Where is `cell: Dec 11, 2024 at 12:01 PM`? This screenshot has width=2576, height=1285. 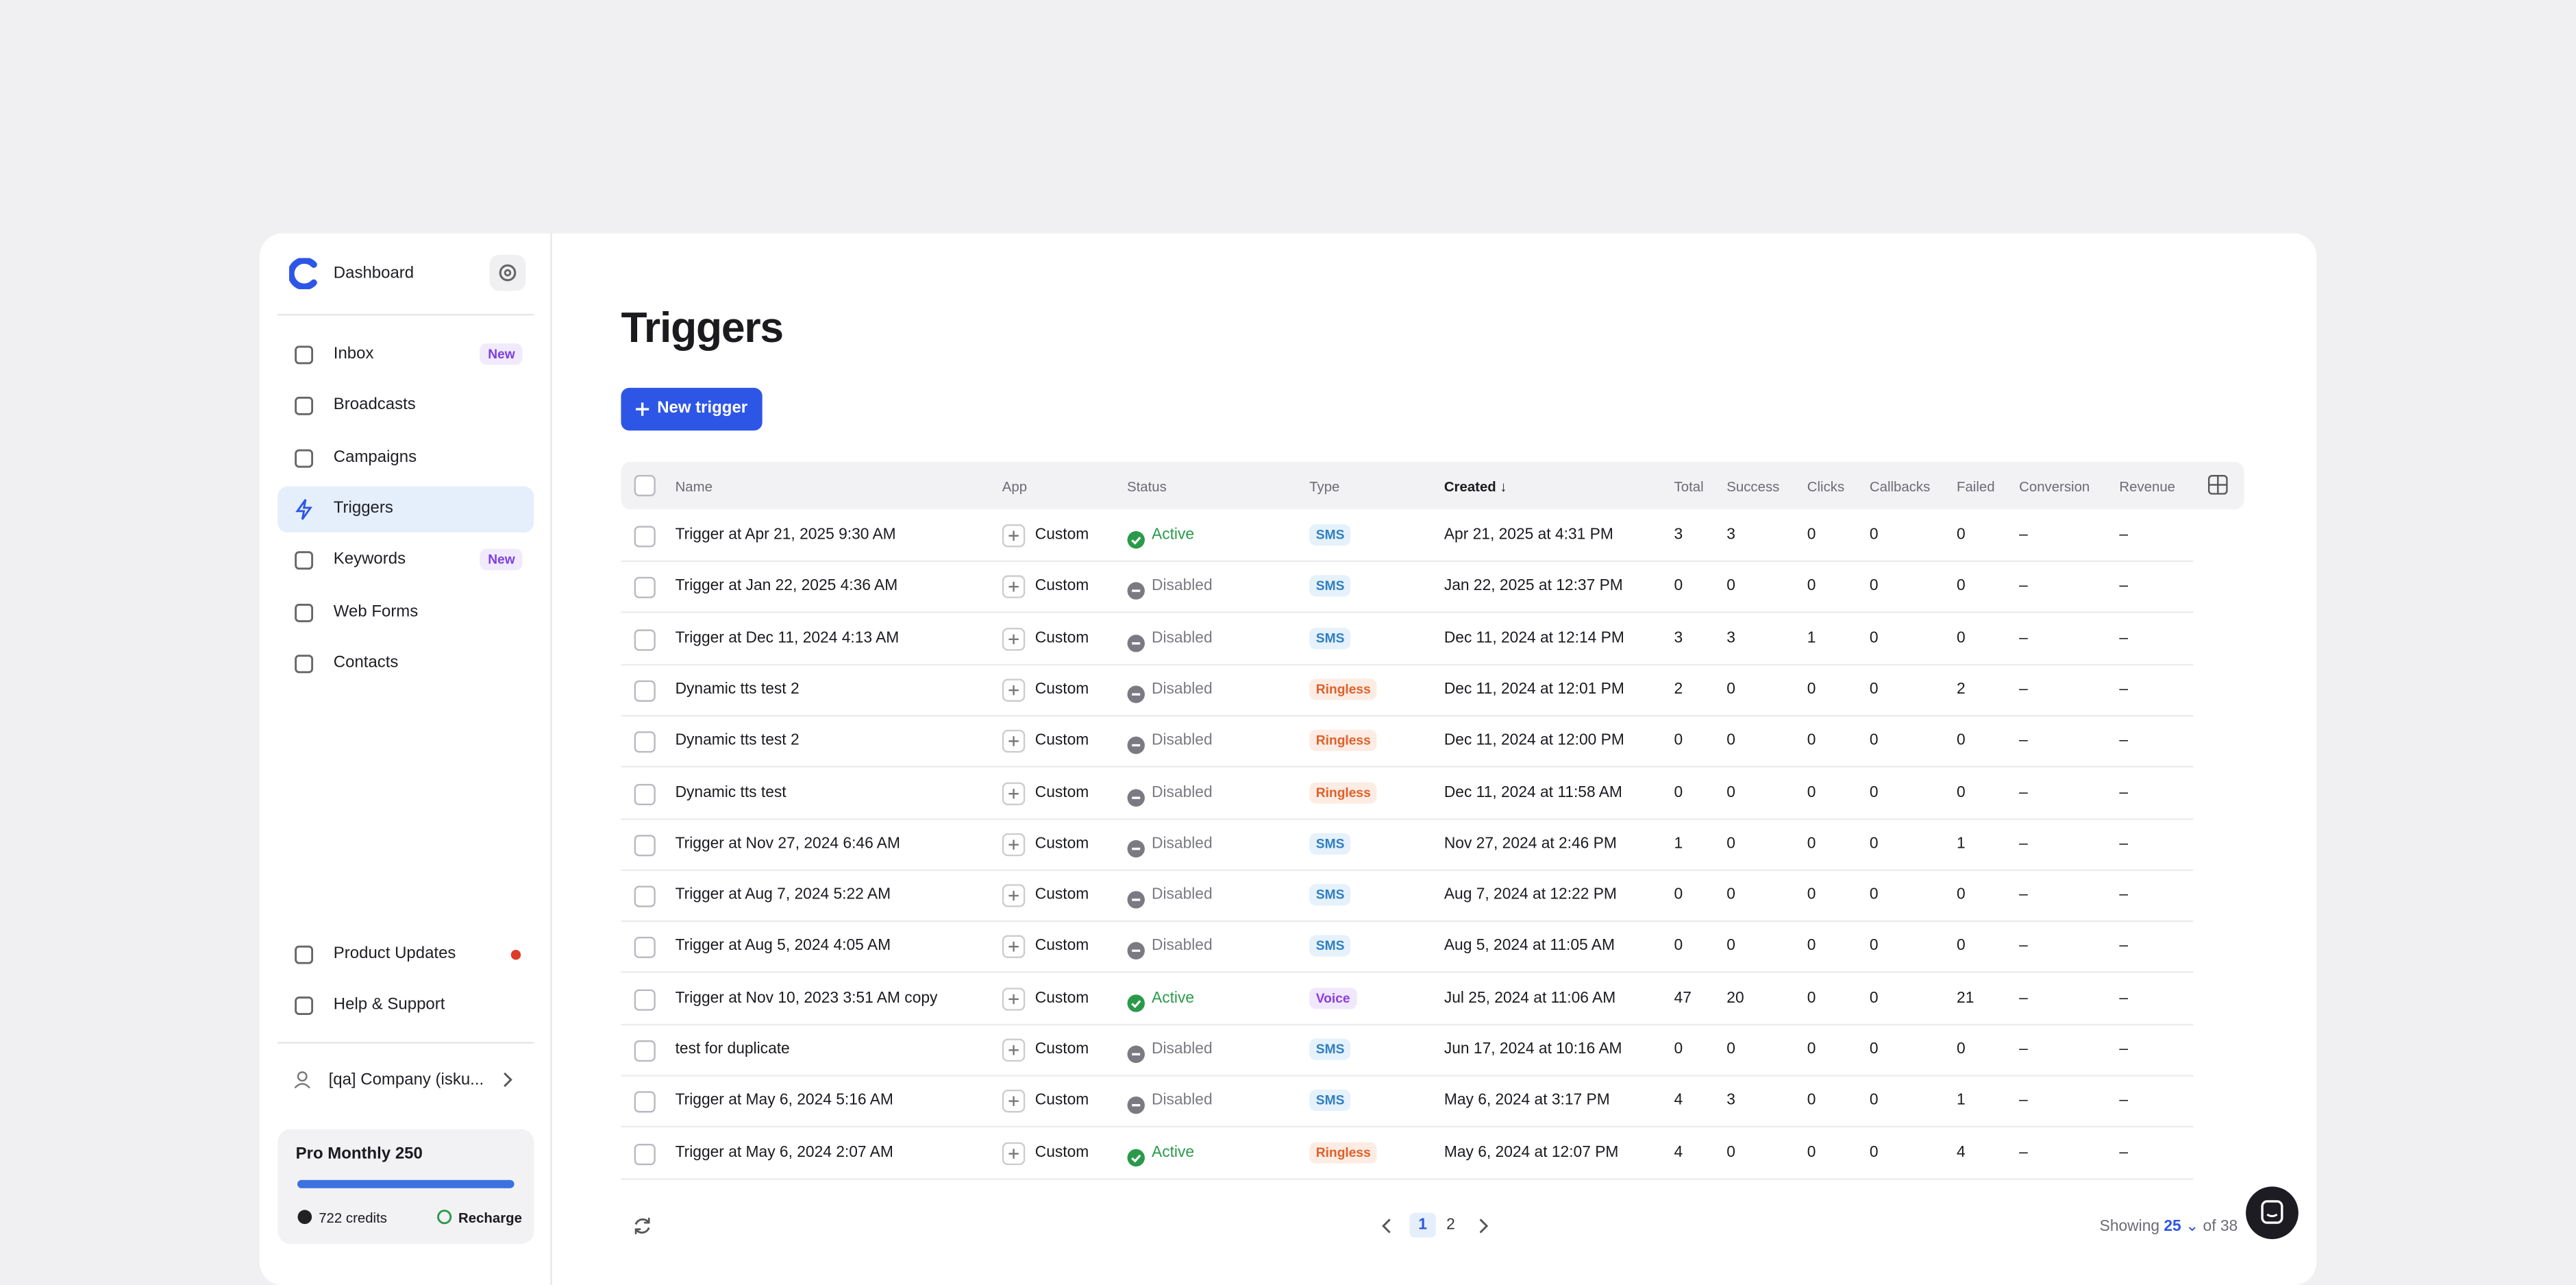 cell: Dec 11, 2024 at 12:01 PM is located at coordinates (1534, 689).